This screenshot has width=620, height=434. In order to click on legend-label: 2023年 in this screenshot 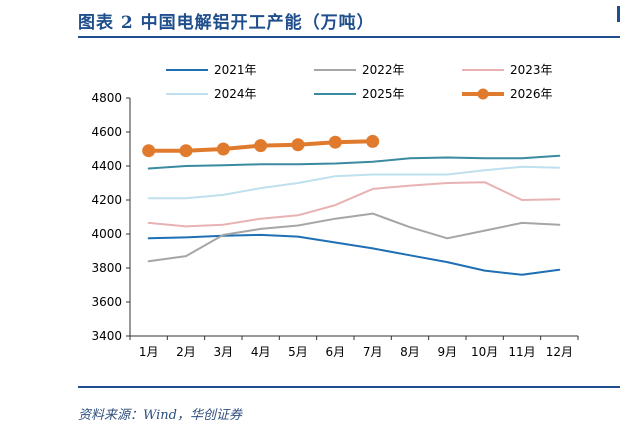, I will do `click(531, 70)`.